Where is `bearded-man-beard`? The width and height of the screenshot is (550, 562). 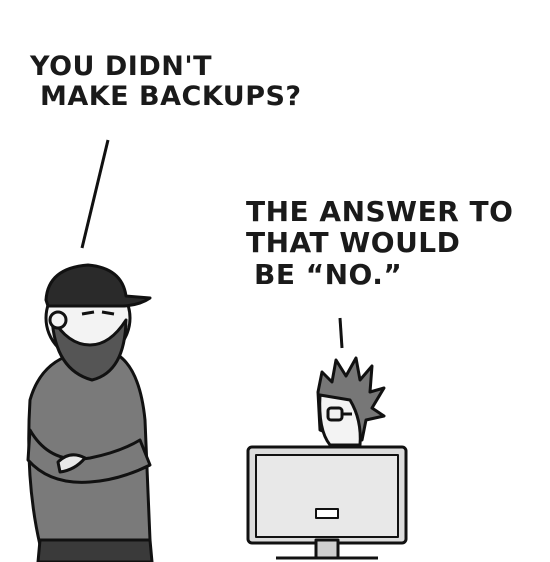
bearded-man-beard is located at coordinates (89, 349).